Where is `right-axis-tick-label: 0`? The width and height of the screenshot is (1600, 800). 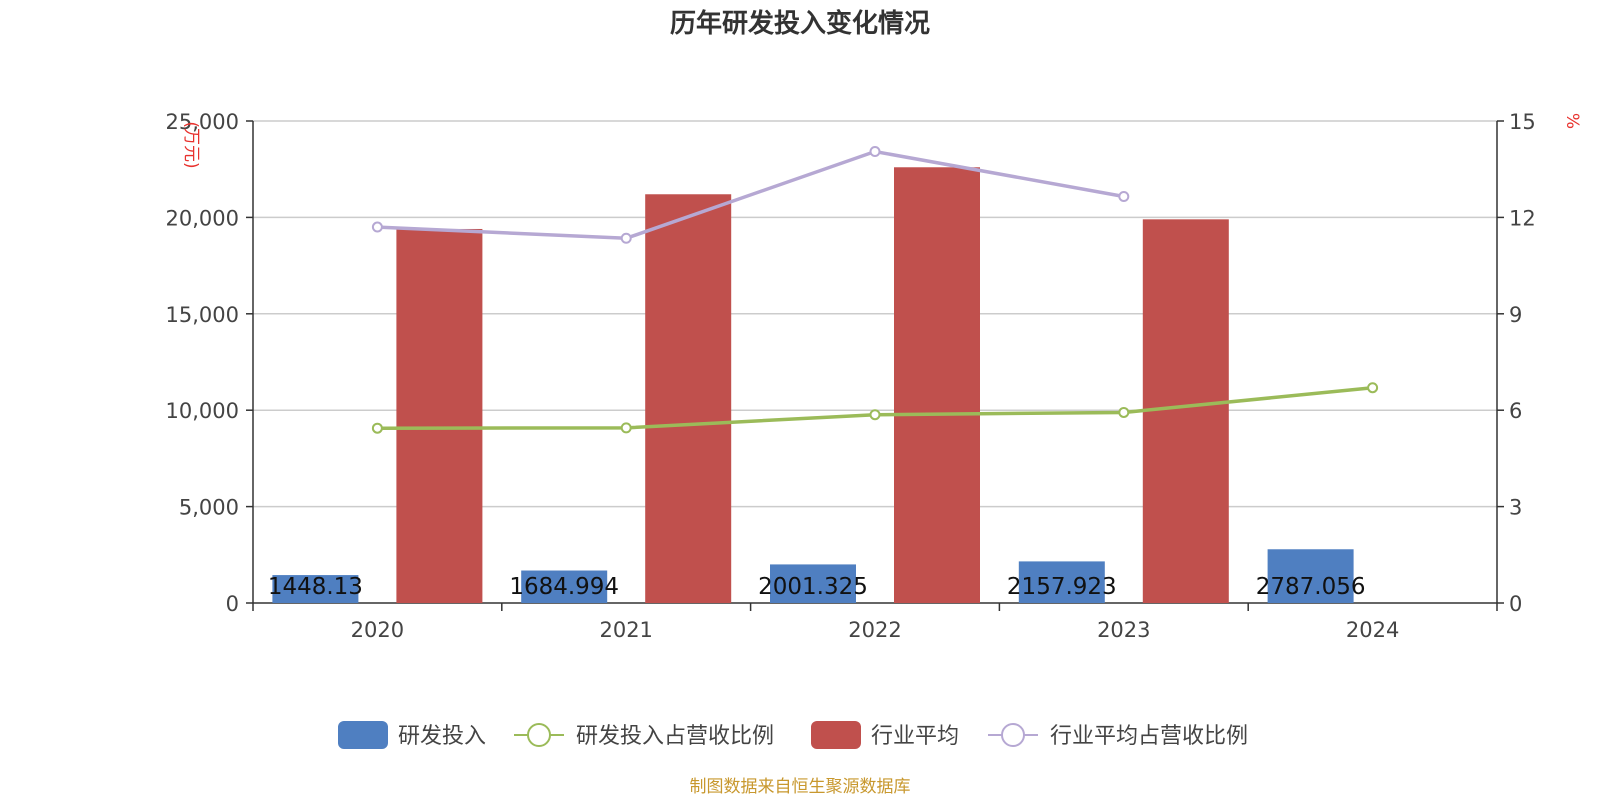
right-axis-tick-label: 0 is located at coordinates (1515, 604).